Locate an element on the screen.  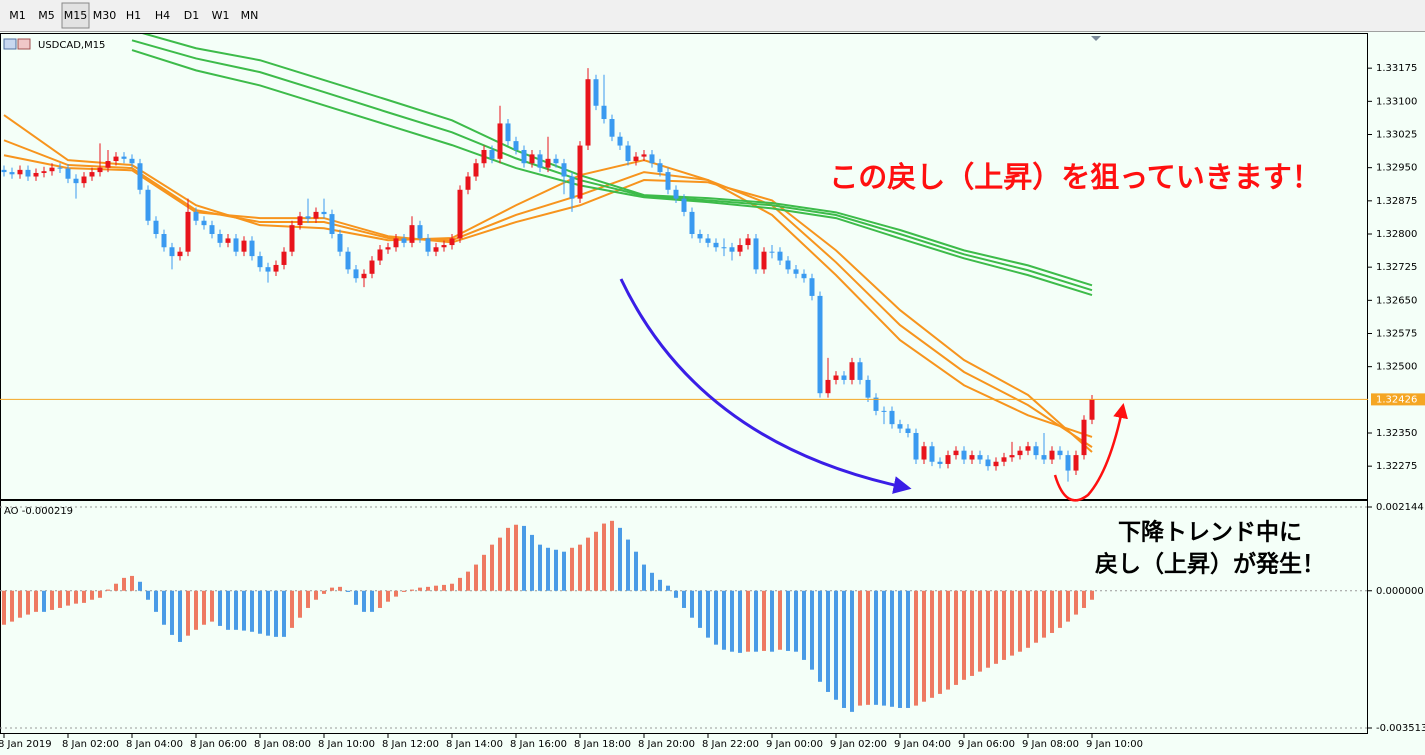
timeframe-label: H1 is located at coordinates (133, 15).